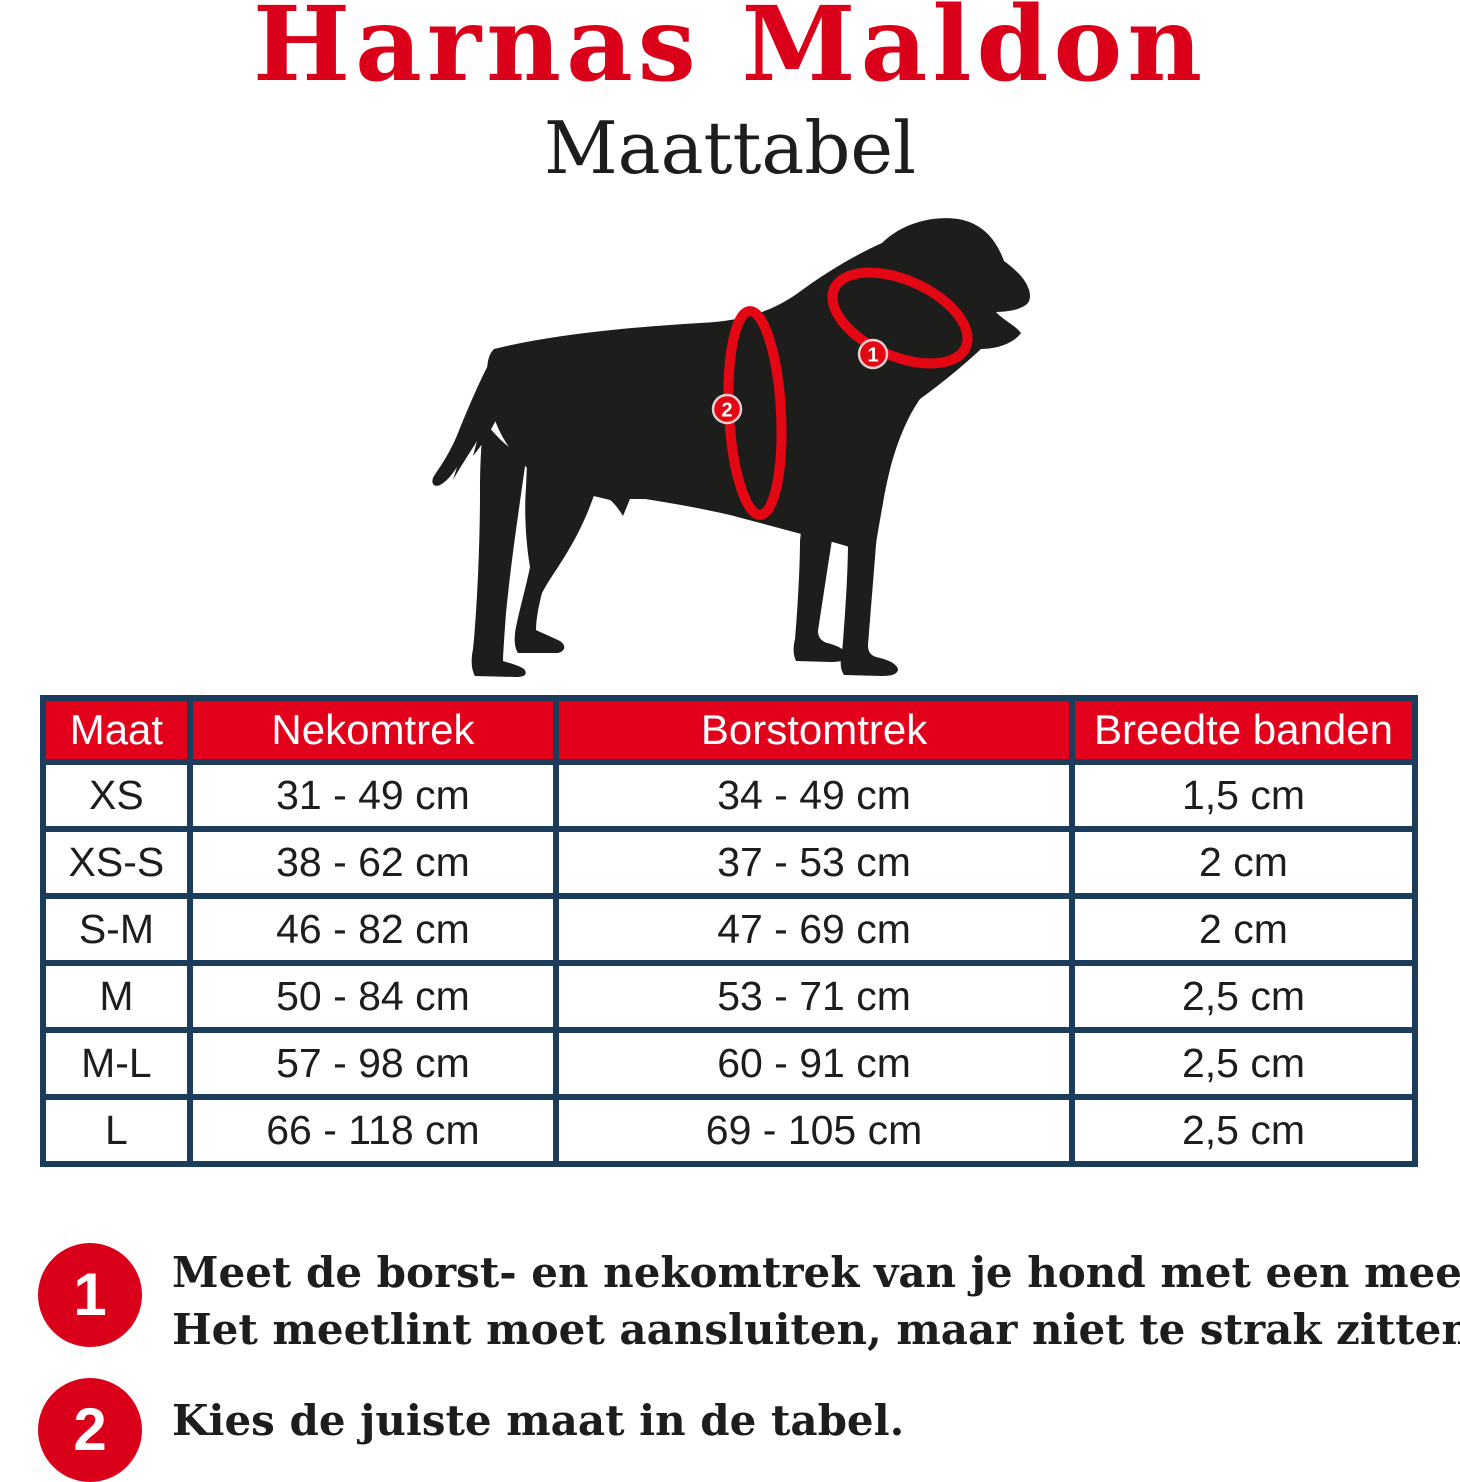 The height and width of the screenshot is (1482, 1460). I want to click on svg-text: 2, so click(726, 411).